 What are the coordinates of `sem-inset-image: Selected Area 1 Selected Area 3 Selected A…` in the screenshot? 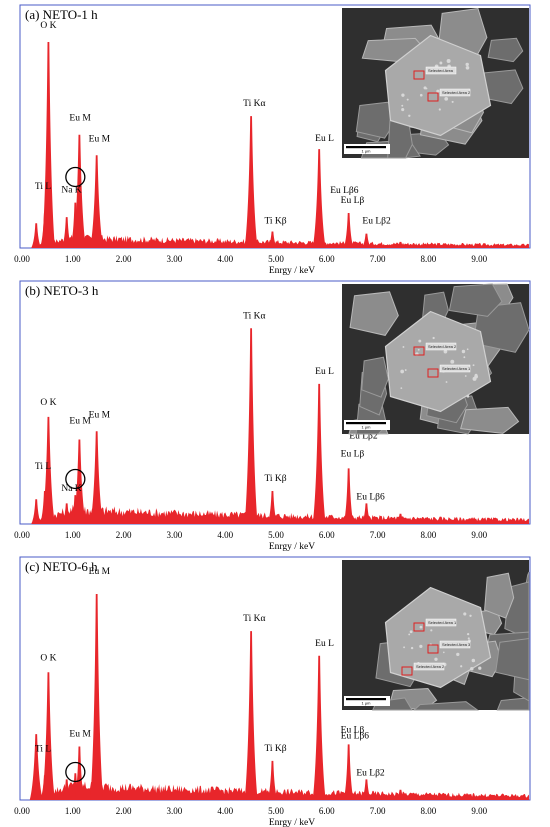 It's located at (436, 635).